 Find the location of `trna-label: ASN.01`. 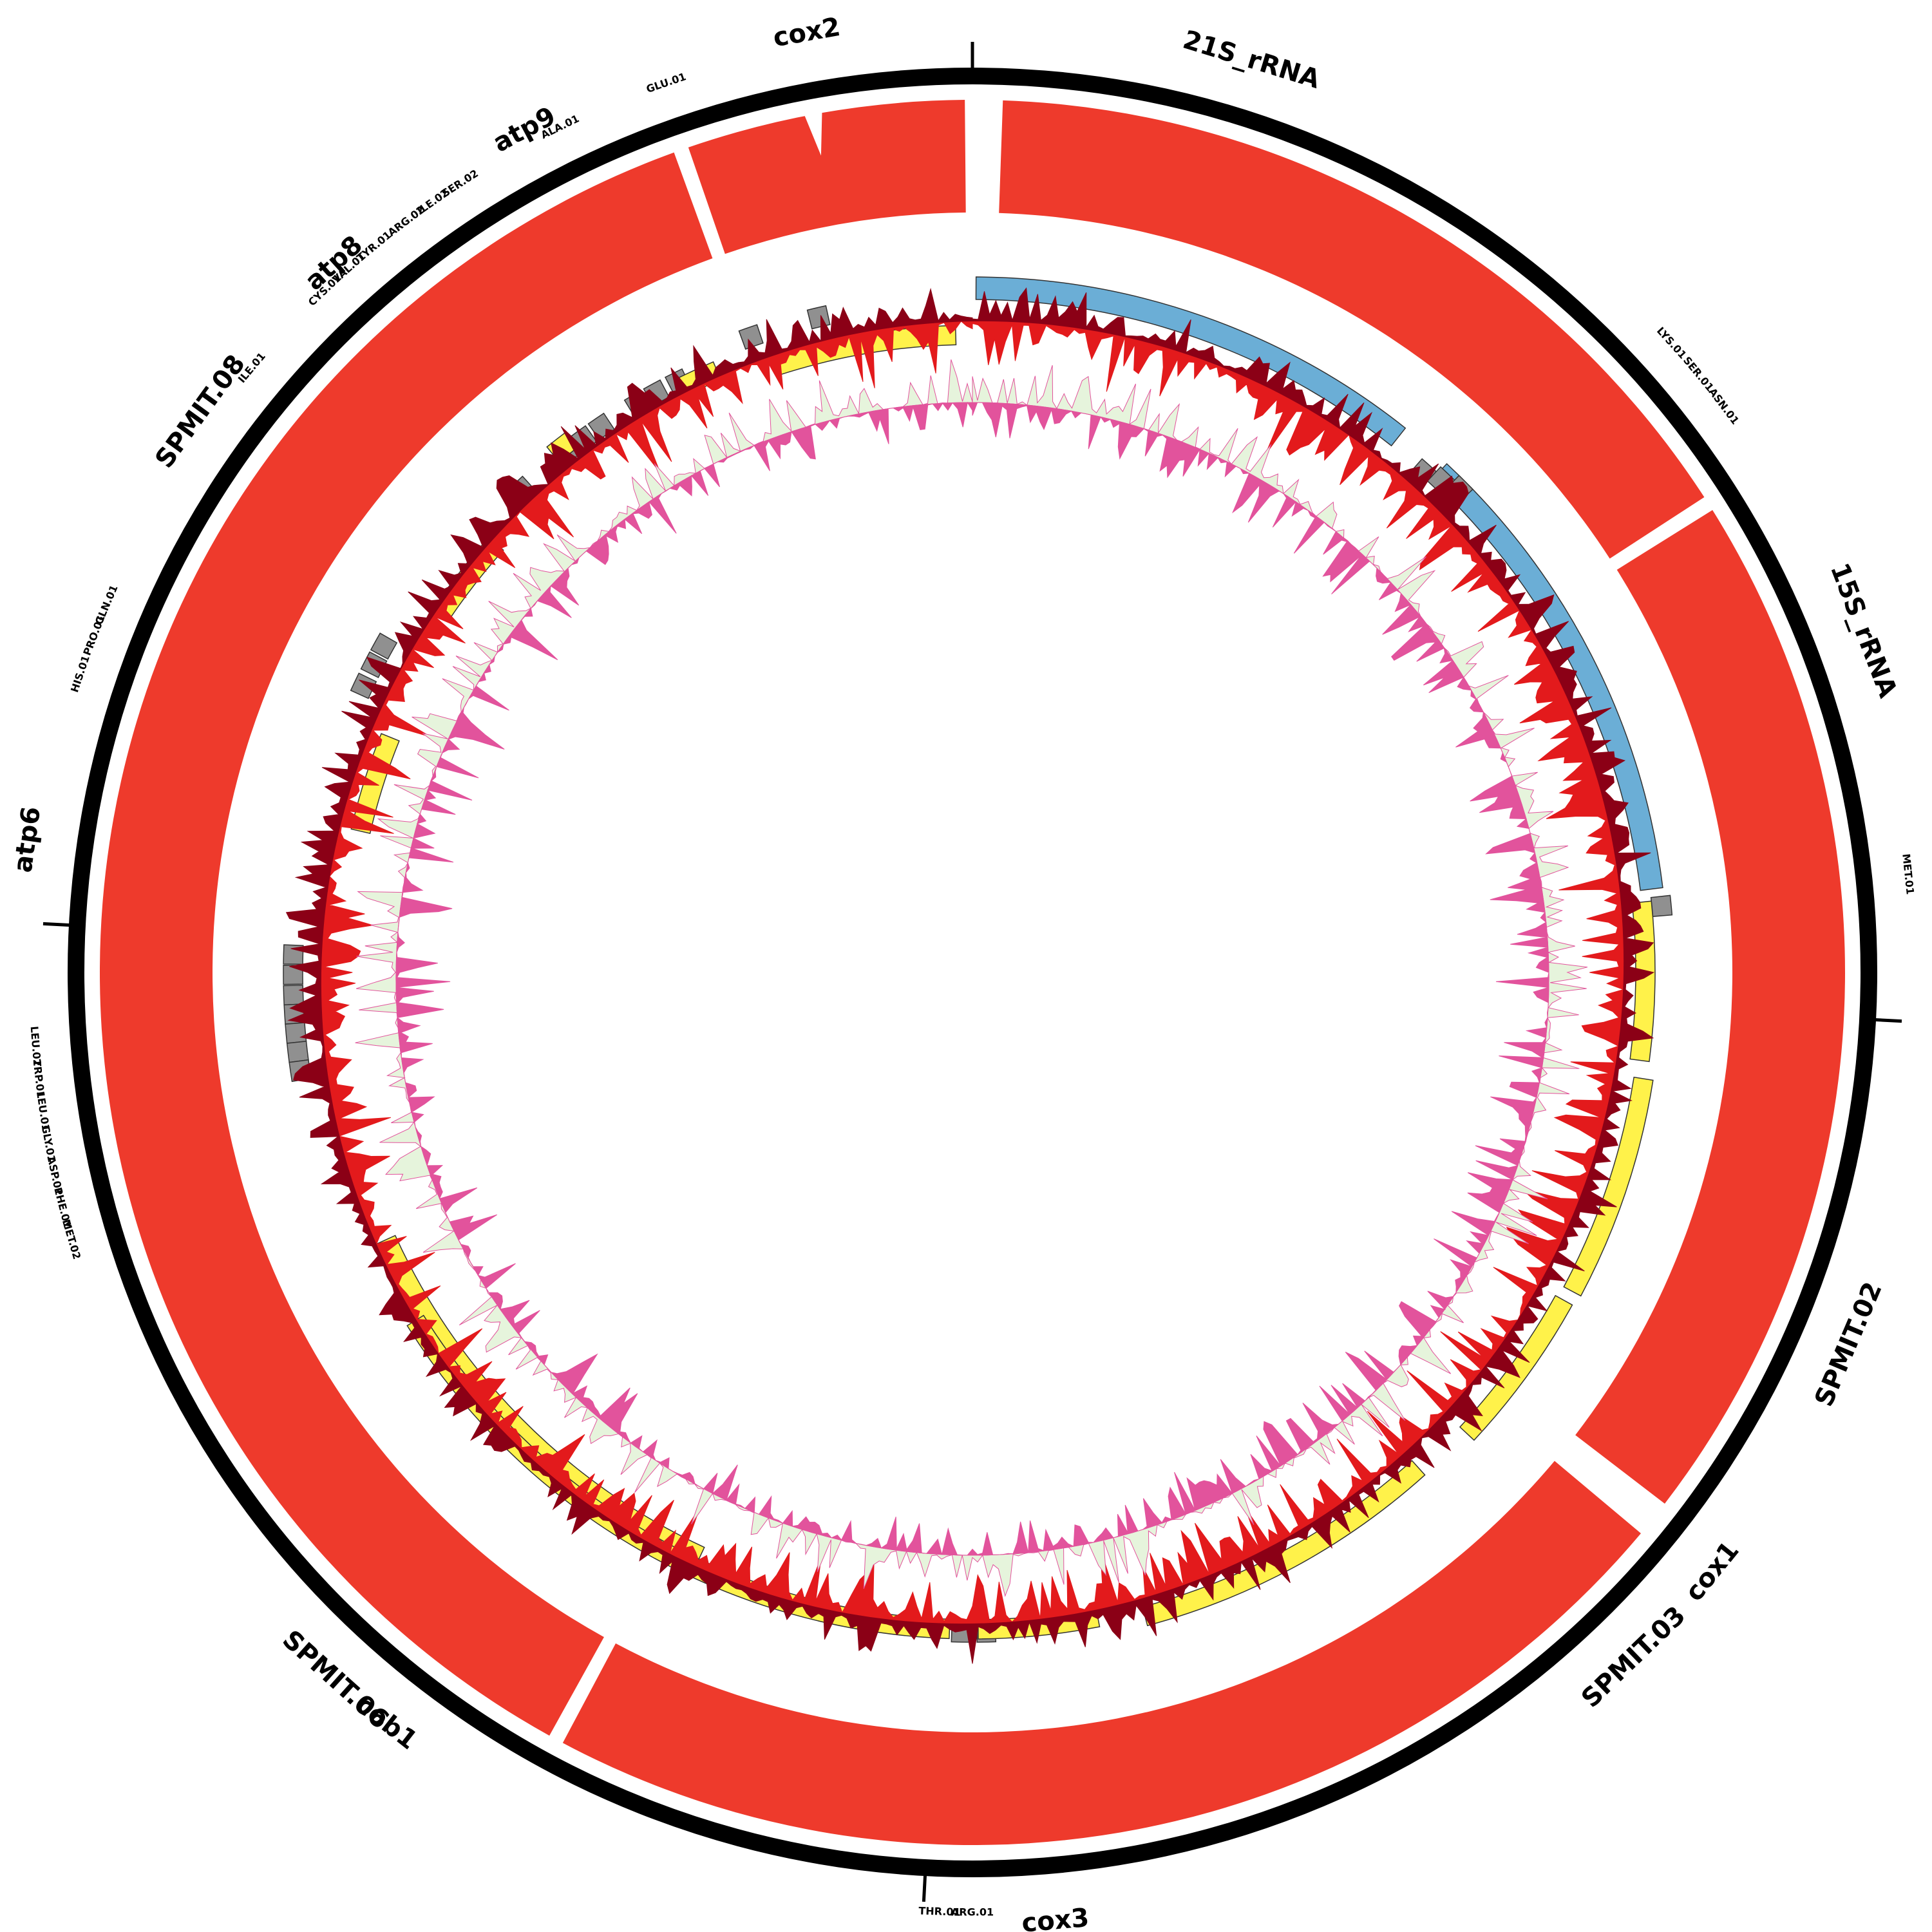

trna-label: ASN.01 is located at coordinates (1723, 406).